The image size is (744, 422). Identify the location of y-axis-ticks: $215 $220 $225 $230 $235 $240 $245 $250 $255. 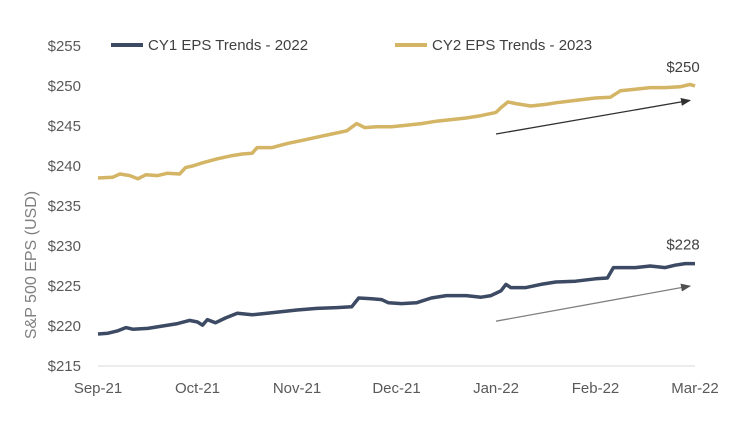
(64, 206).